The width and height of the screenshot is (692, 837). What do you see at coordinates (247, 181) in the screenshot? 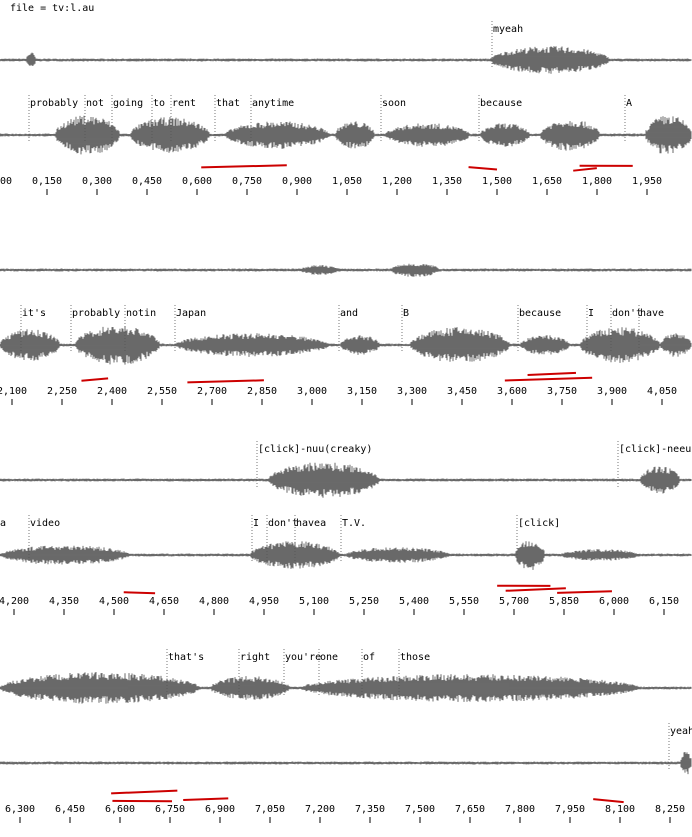
I see `x-tick-label: 0,750` at bounding box center [247, 181].